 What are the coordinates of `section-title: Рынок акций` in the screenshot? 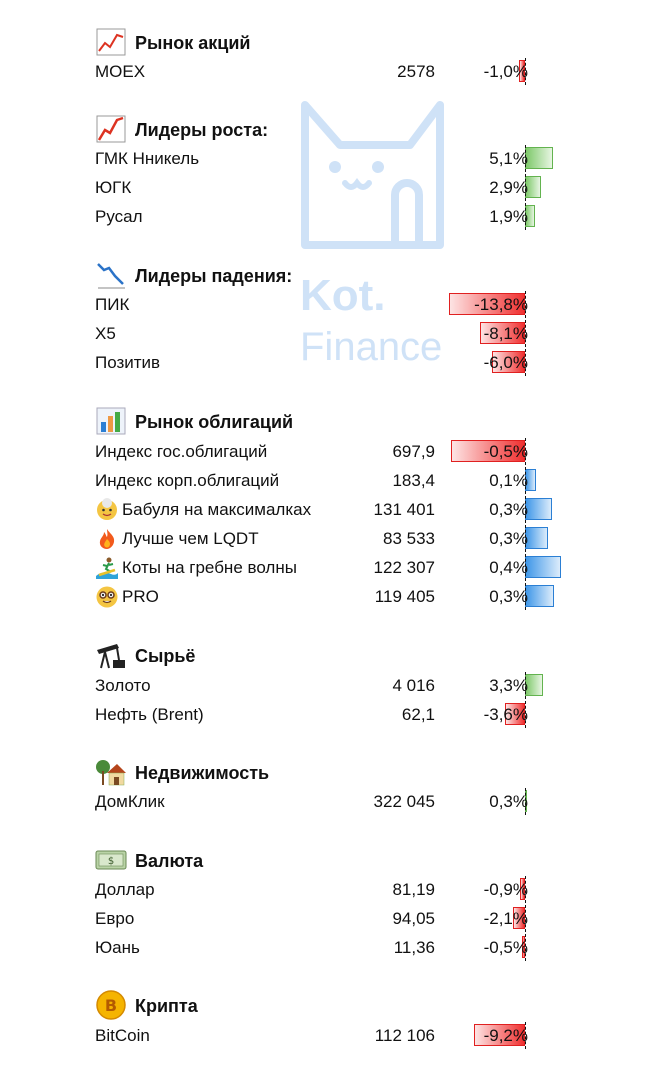 It's located at (193, 43).